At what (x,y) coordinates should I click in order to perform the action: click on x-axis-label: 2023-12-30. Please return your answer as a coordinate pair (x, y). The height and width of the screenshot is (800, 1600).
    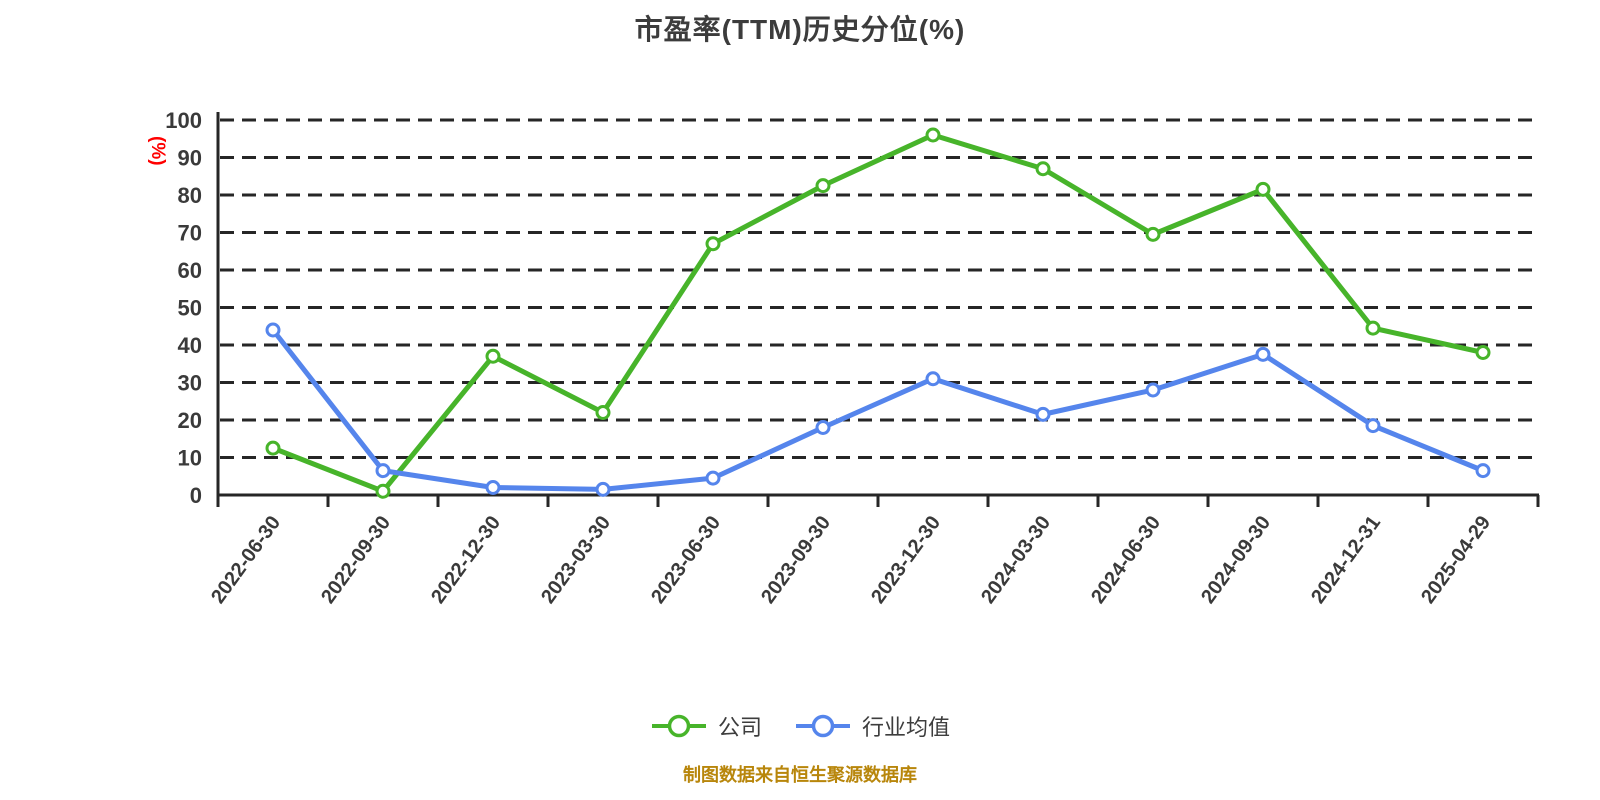
    Looking at the image, I should click on (906, 560).